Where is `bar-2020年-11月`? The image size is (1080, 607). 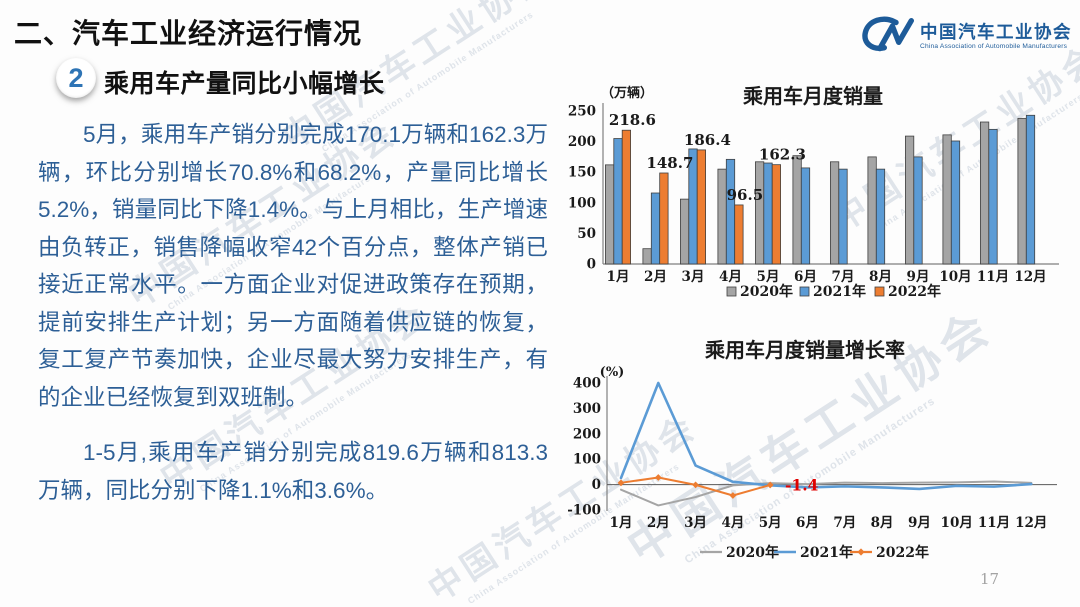
bar-2020年-11月 is located at coordinates (984, 193).